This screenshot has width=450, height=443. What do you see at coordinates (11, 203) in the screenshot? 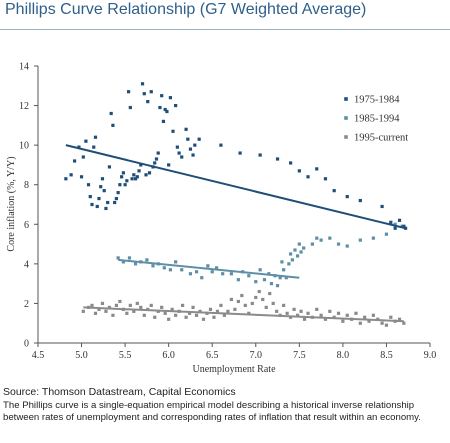
I see `y-axis-label: Core inflation (%, Y/Y)` at bounding box center [11, 203].